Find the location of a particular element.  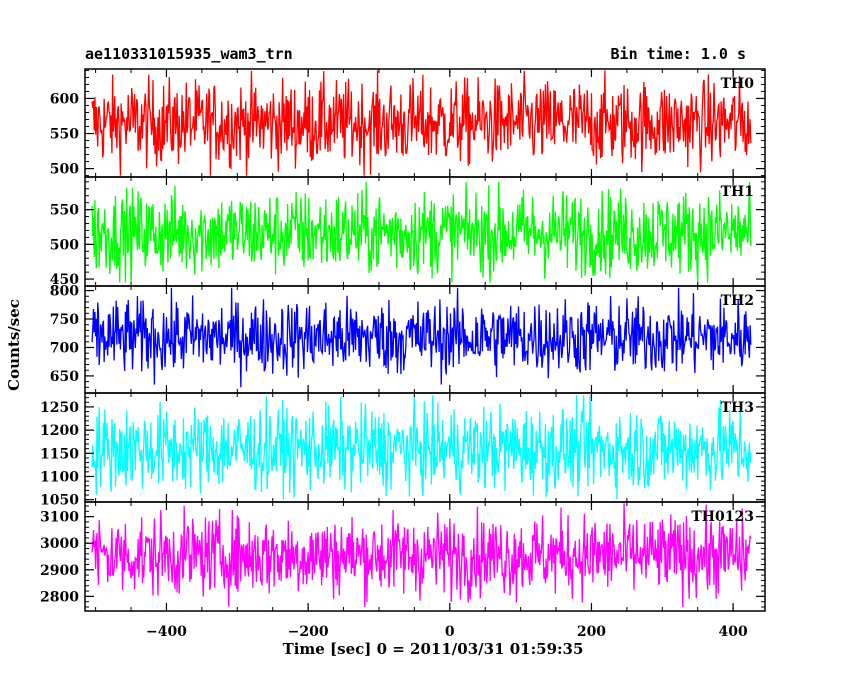

y-axis-label: Counts/sec is located at coordinates (14, 345).